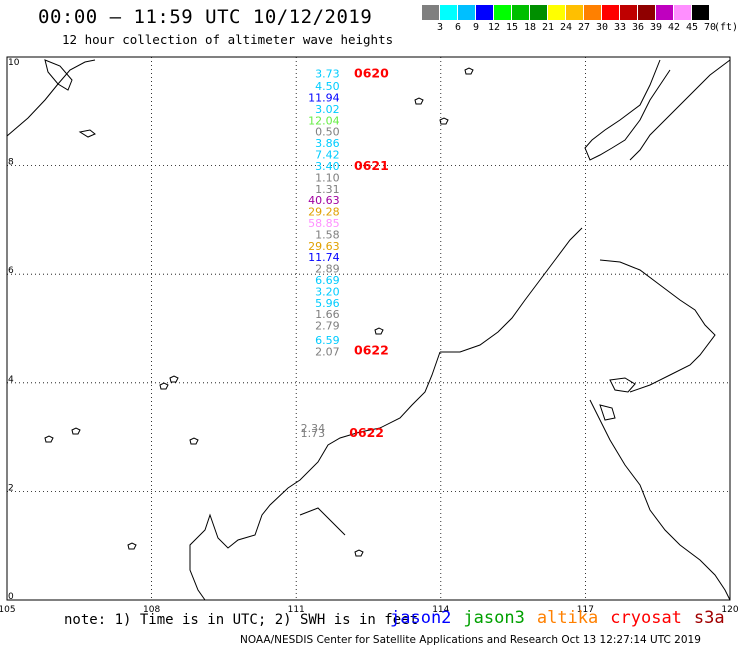 The height and width of the screenshot is (650, 740). What do you see at coordinates (11, 163) in the screenshot?
I see `y-tick-label: 8` at bounding box center [11, 163].